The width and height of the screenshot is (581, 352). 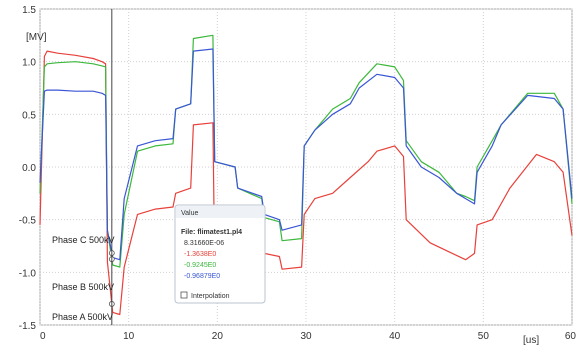 What do you see at coordinates (82, 317) in the screenshot?
I see `phase-label-a: Phase A 500kV` at bounding box center [82, 317].